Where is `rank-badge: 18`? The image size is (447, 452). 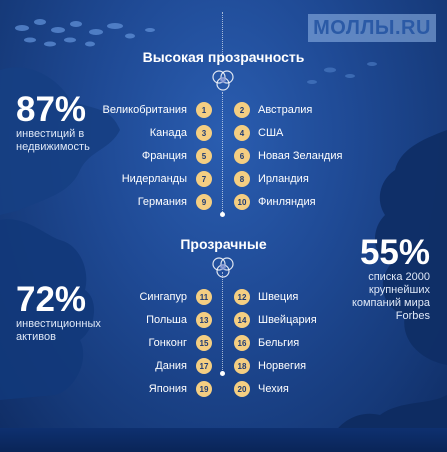 rank-badge: 18 is located at coordinates (242, 366).